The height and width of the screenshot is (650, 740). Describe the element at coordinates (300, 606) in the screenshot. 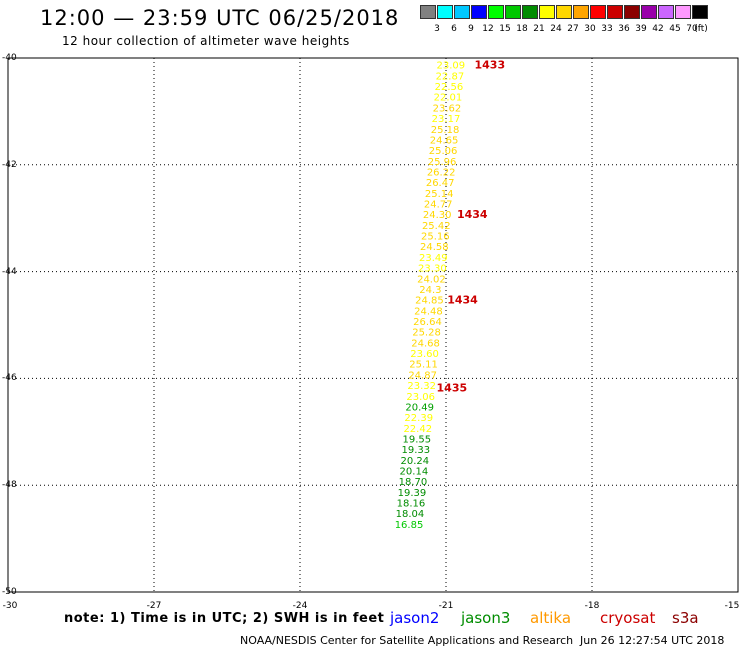

I see `longitude-tick-label: -24` at that location.